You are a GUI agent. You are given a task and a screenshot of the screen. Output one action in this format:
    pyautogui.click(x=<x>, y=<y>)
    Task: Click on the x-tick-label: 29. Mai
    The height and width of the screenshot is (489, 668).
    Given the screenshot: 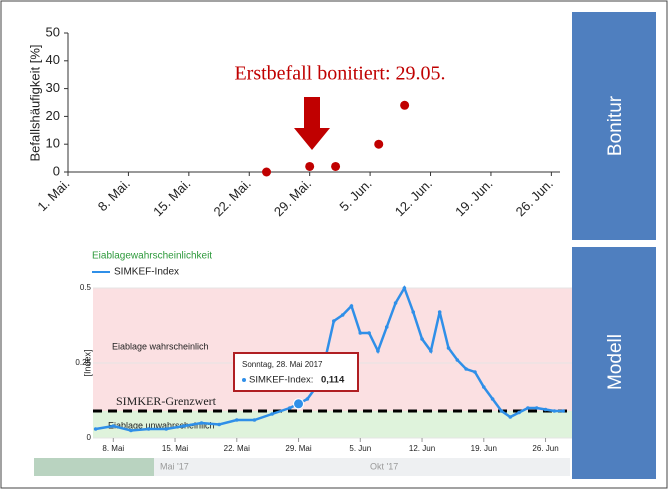 What is the action you would take?
    pyautogui.click(x=298, y=448)
    